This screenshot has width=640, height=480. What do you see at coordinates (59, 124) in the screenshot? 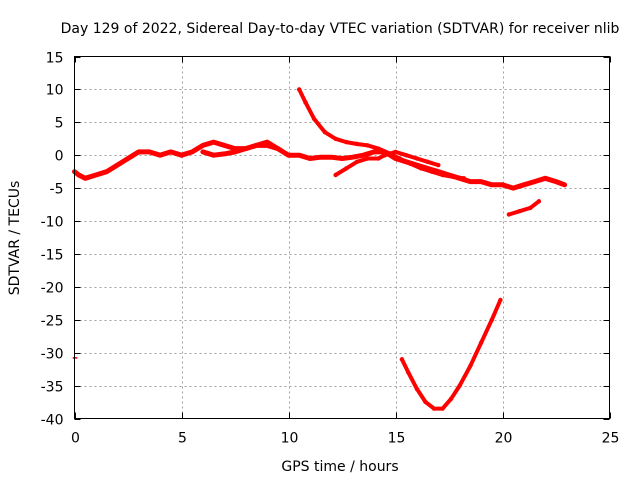
I see `y-tick-label: 5` at bounding box center [59, 124].